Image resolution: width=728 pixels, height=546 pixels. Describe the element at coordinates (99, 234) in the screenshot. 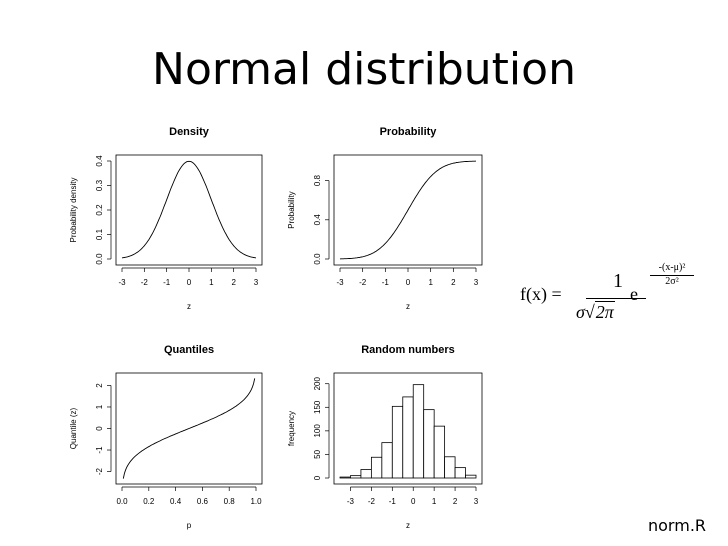

I see `y-tick-label: 0.1` at that location.